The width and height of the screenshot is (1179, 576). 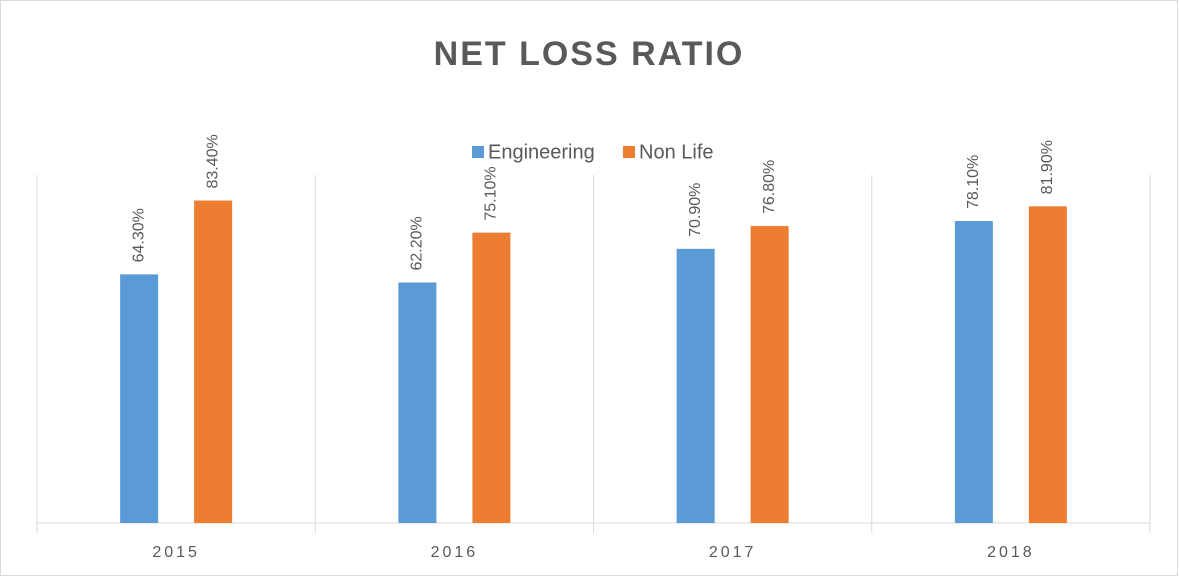 I want to click on data-label: 70.90%, so click(x=695, y=210).